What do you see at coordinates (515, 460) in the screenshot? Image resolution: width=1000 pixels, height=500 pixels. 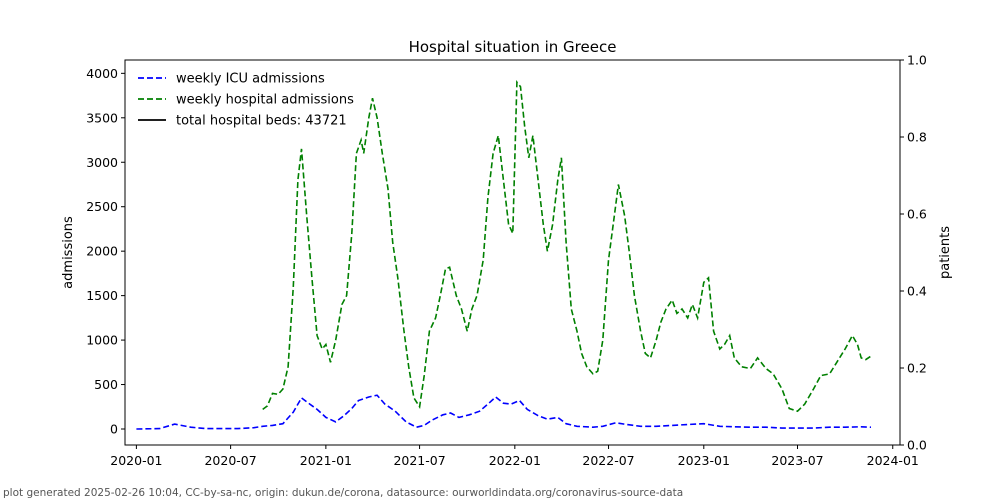 I see `x-tick-label: 2022-01` at bounding box center [515, 460].